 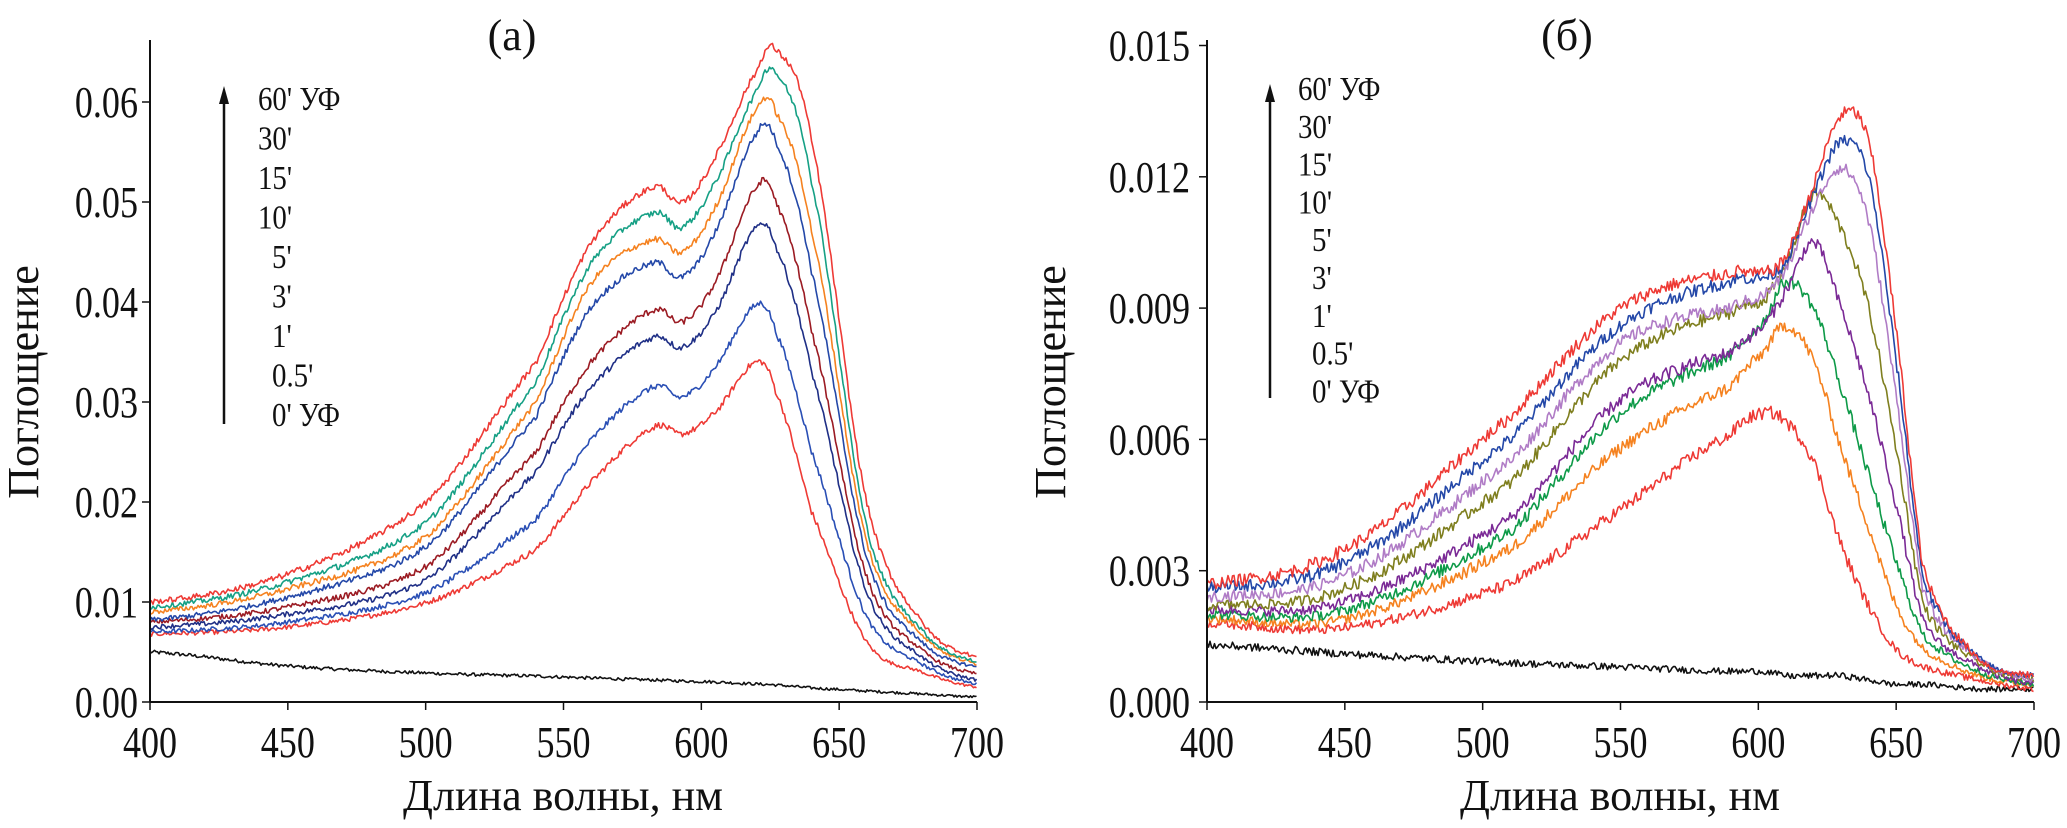 I want to click on y-tick-label: 0.000, so click(x=1149, y=702).